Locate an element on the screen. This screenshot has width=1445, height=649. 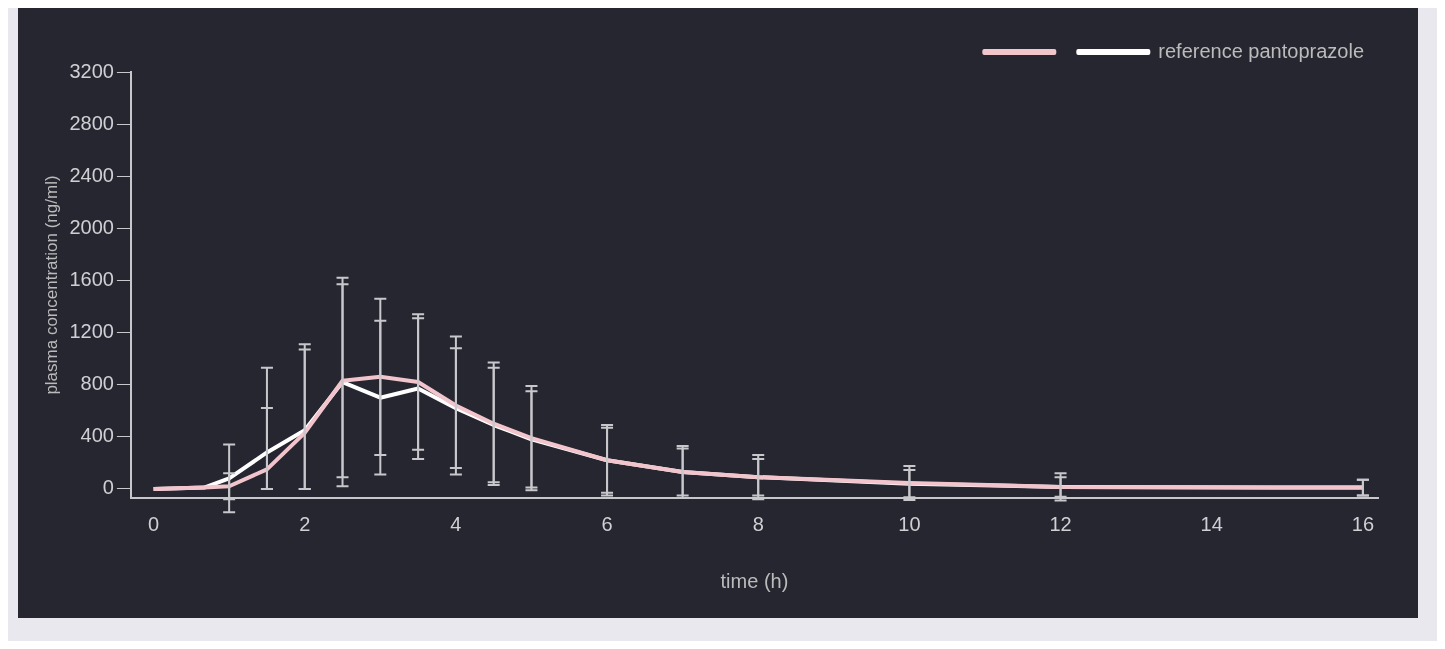
y-tick-label: 400 is located at coordinates (97, 435).